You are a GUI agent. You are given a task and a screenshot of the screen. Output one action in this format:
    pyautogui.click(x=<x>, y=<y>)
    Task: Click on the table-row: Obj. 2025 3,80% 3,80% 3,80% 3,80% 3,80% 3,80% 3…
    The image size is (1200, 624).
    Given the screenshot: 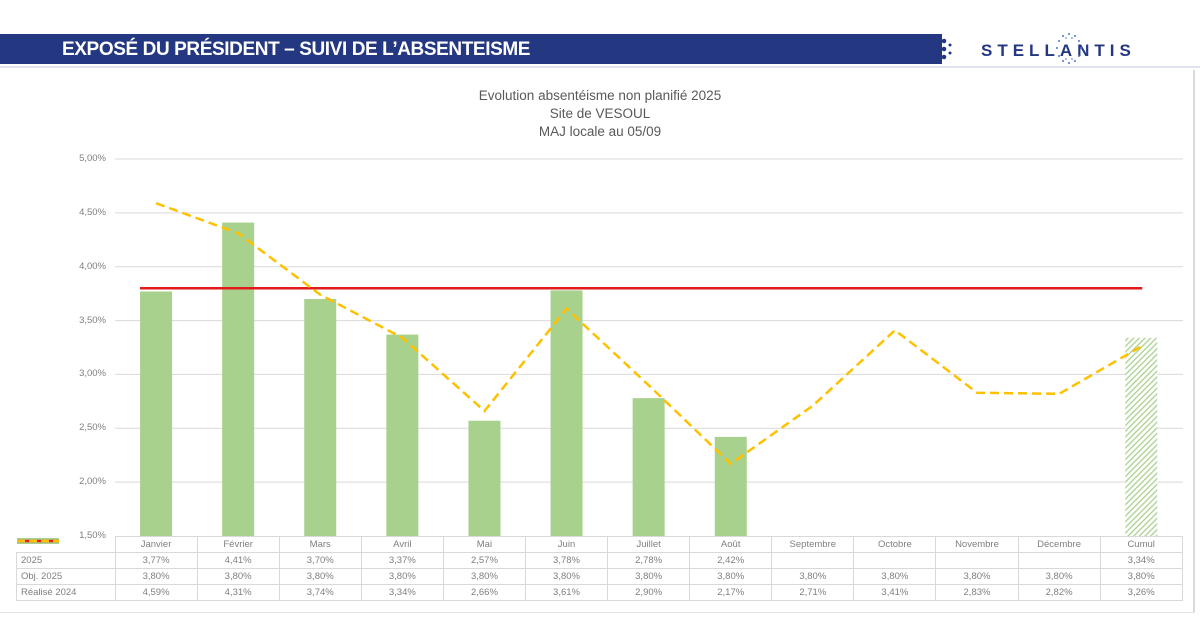 What is the action you would take?
    pyautogui.click(x=599, y=562)
    